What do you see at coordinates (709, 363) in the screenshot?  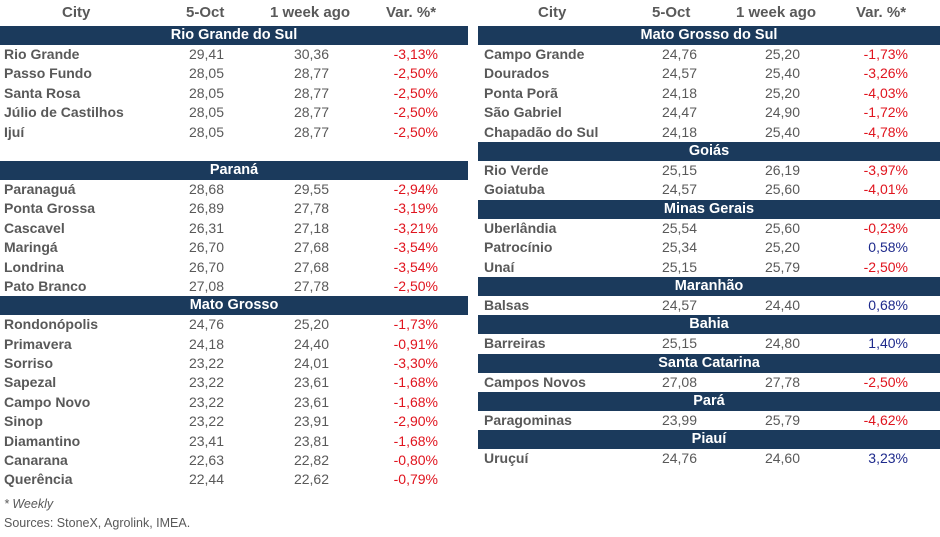 I see `section-band: Santa Catarina` at bounding box center [709, 363].